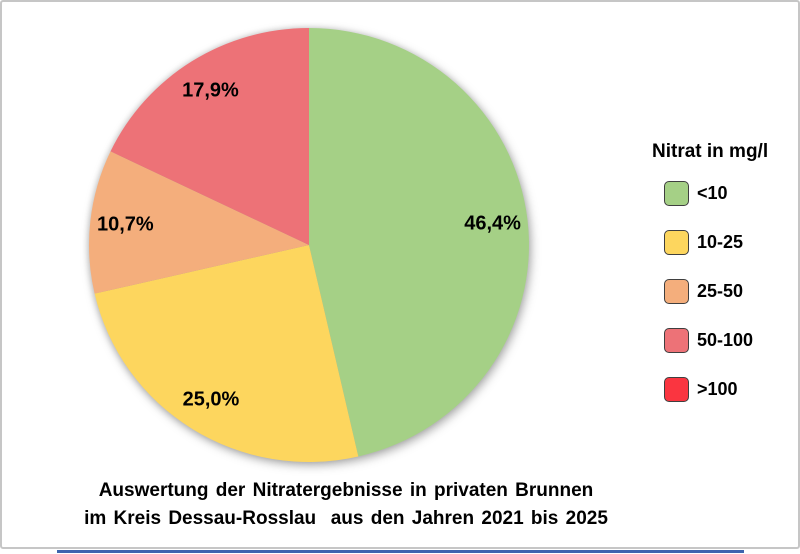  What do you see at coordinates (720, 291) in the screenshot?
I see `legend-item-label: 25-50` at bounding box center [720, 291].